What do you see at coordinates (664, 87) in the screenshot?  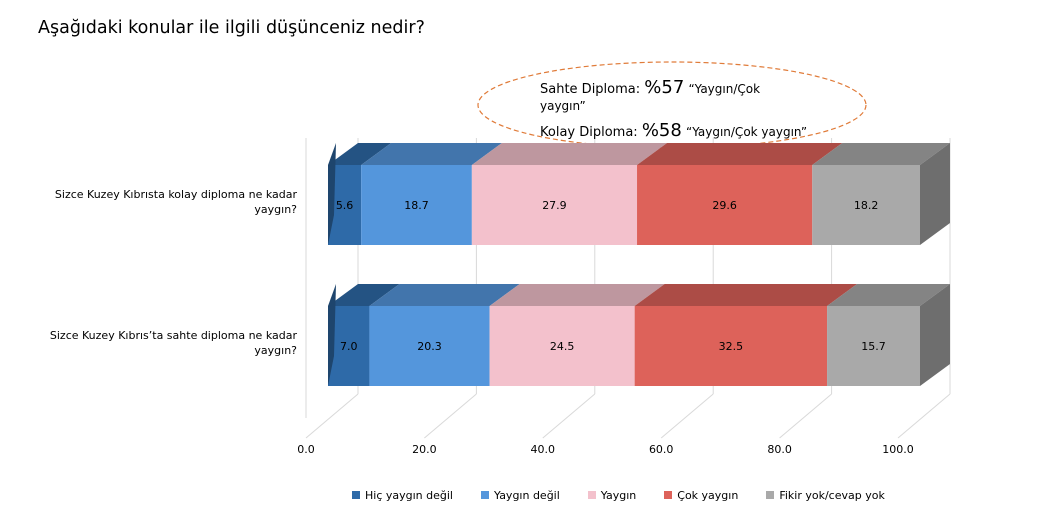 I see `callout-sahte-value: %57` at bounding box center [664, 87].